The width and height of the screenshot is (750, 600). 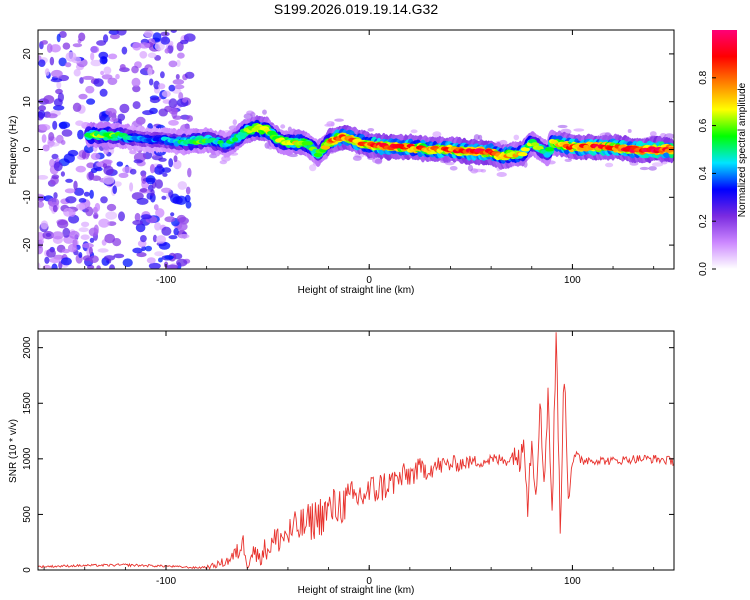 What do you see at coordinates (703, 221) in the screenshot?
I see `colorbar-tick-label: 0.2` at bounding box center [703, 221].